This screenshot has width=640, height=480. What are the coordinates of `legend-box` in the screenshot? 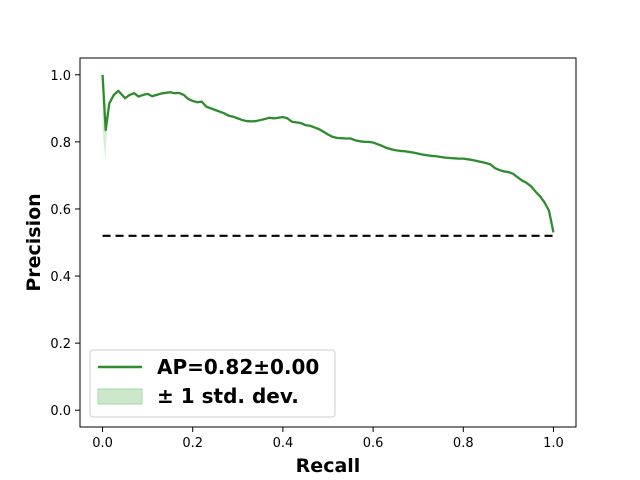 It's located at (212, 383).